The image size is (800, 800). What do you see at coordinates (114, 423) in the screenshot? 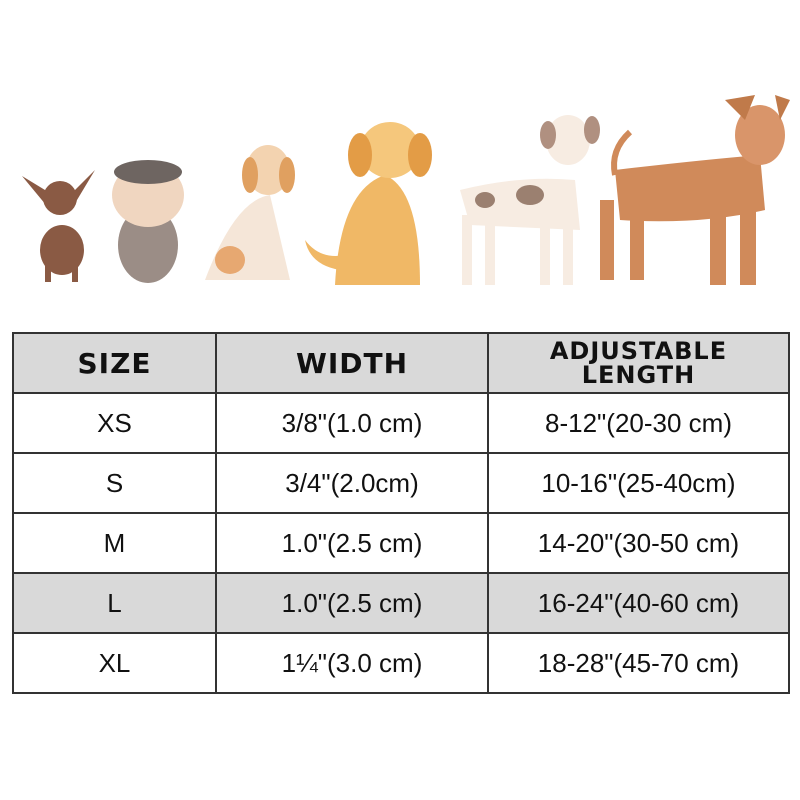
I see `size-cell: XS` at bounding box center [114, 423].